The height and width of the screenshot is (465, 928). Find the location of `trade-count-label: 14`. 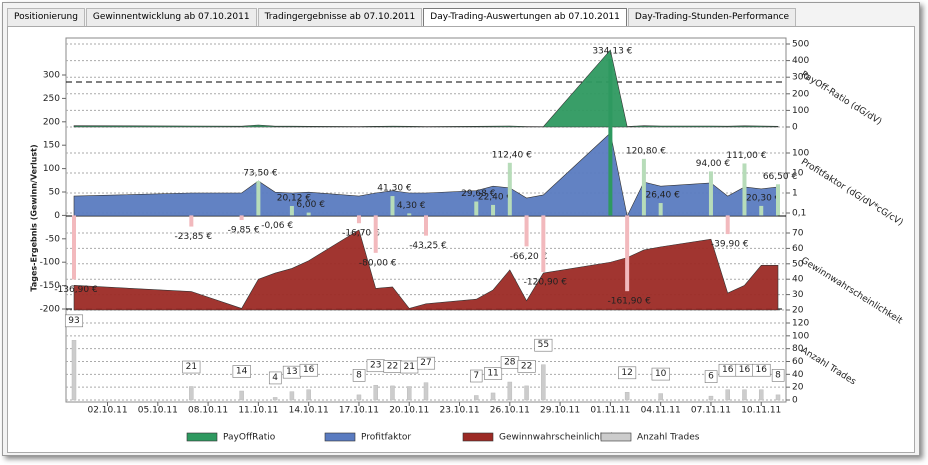

trade-count-label: 14 is located at coordinates (242, 372).